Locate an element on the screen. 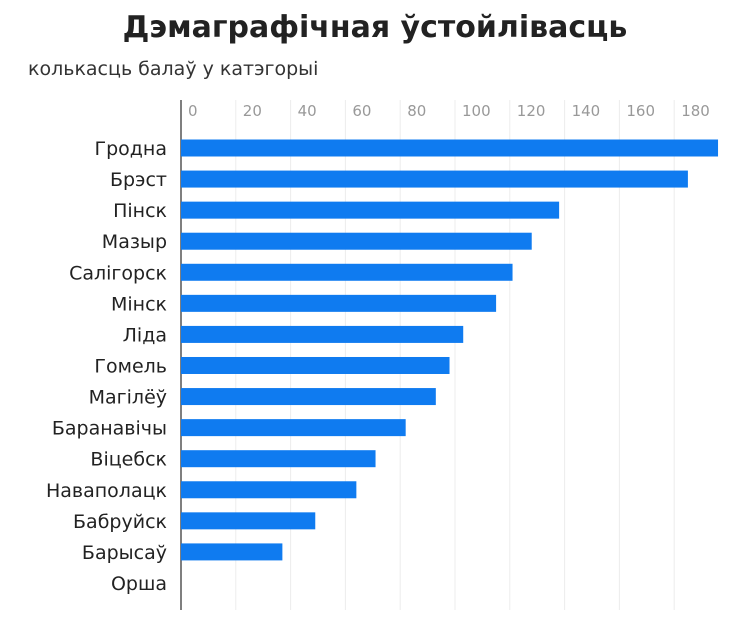  x-tick-label: 140 is located at coordinates (586, 111).